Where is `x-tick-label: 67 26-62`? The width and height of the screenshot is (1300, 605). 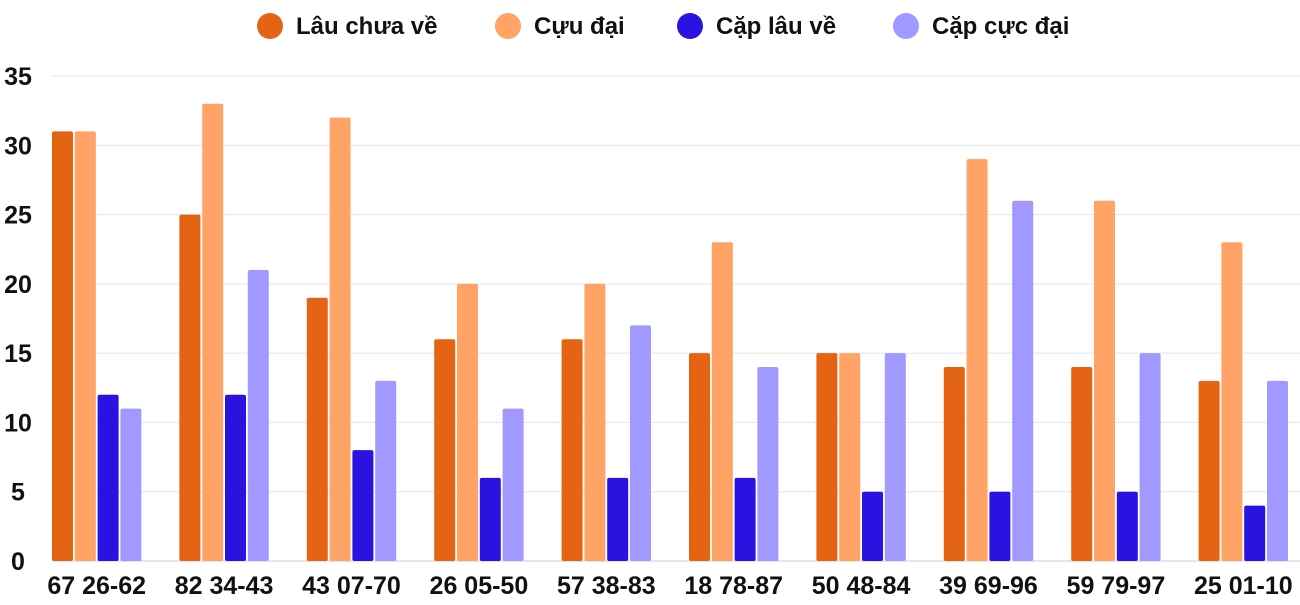 x-tick-label: 67 26-62 is located at coordinates (96, 586).